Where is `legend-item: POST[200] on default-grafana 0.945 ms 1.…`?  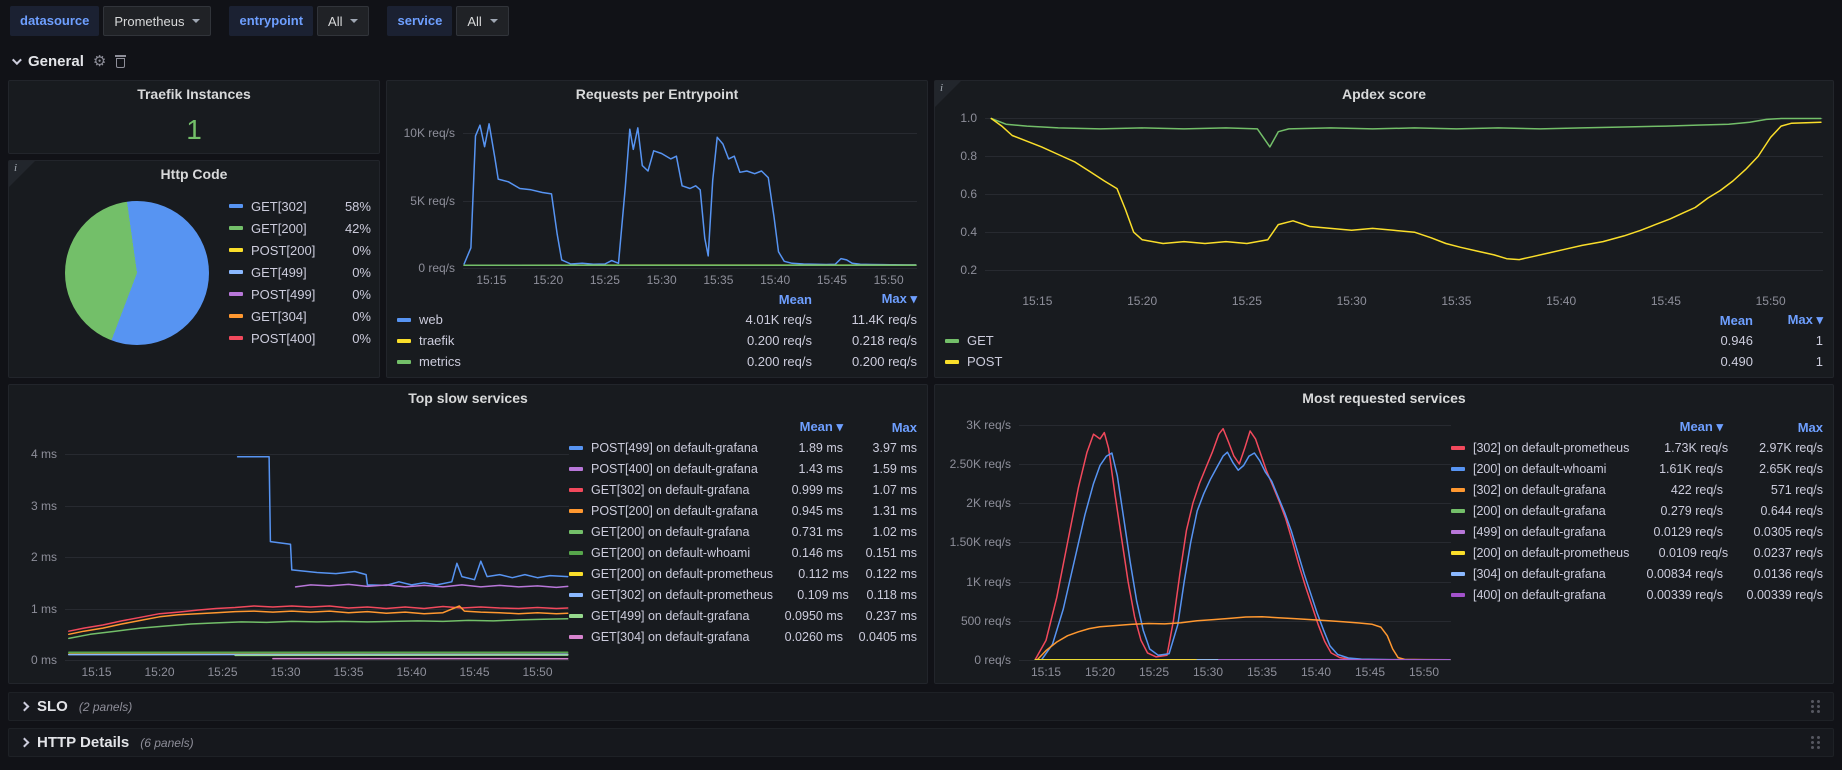
legend-item: POST[200] on default-grafana 0.945 ms 1.… is located at coordinates (743, 510).